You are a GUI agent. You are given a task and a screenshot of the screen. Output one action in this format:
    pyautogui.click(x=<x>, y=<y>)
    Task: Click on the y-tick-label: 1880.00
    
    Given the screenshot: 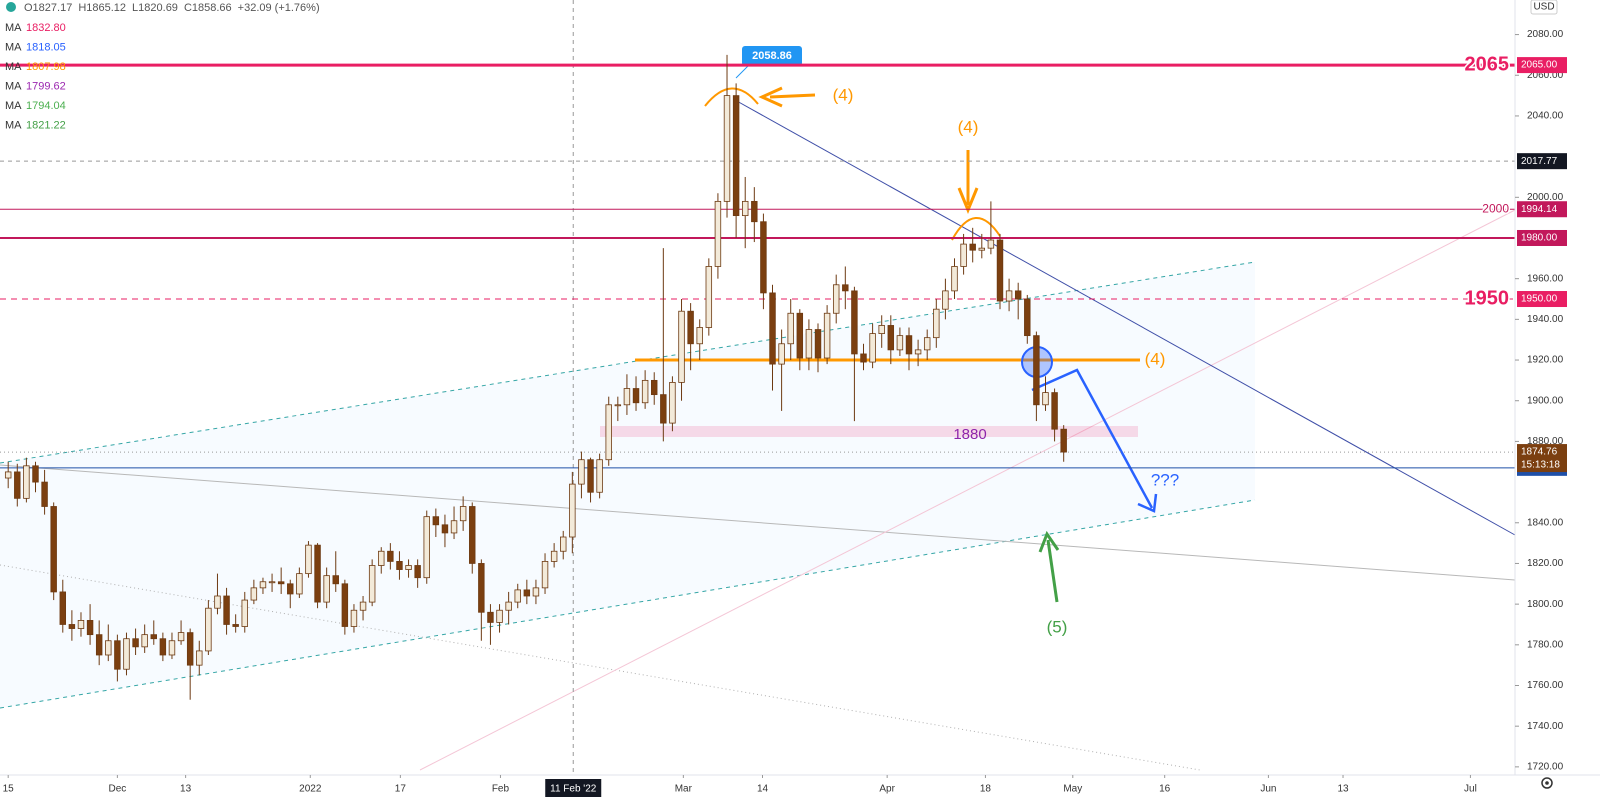 What is the action you would take?
    pyautogui.click(x=1545, y=441)
    